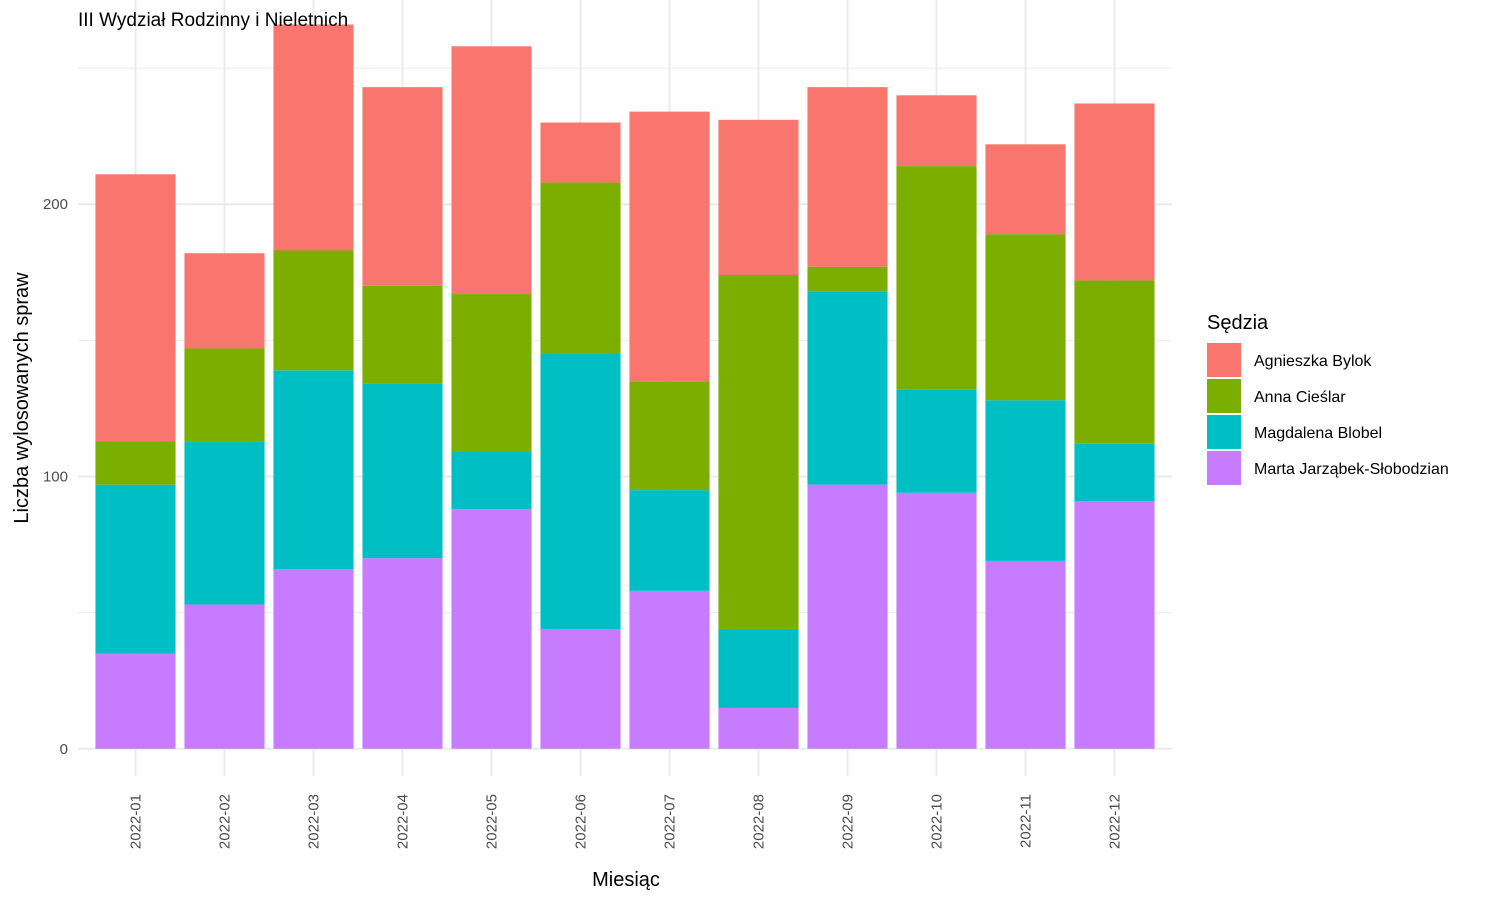 The image size is (1500, 900). What do you see at coordinates (626, 880) in the screenshot?
I see `x-axis-title: Miesiąc` at bounding box center [626, 880].